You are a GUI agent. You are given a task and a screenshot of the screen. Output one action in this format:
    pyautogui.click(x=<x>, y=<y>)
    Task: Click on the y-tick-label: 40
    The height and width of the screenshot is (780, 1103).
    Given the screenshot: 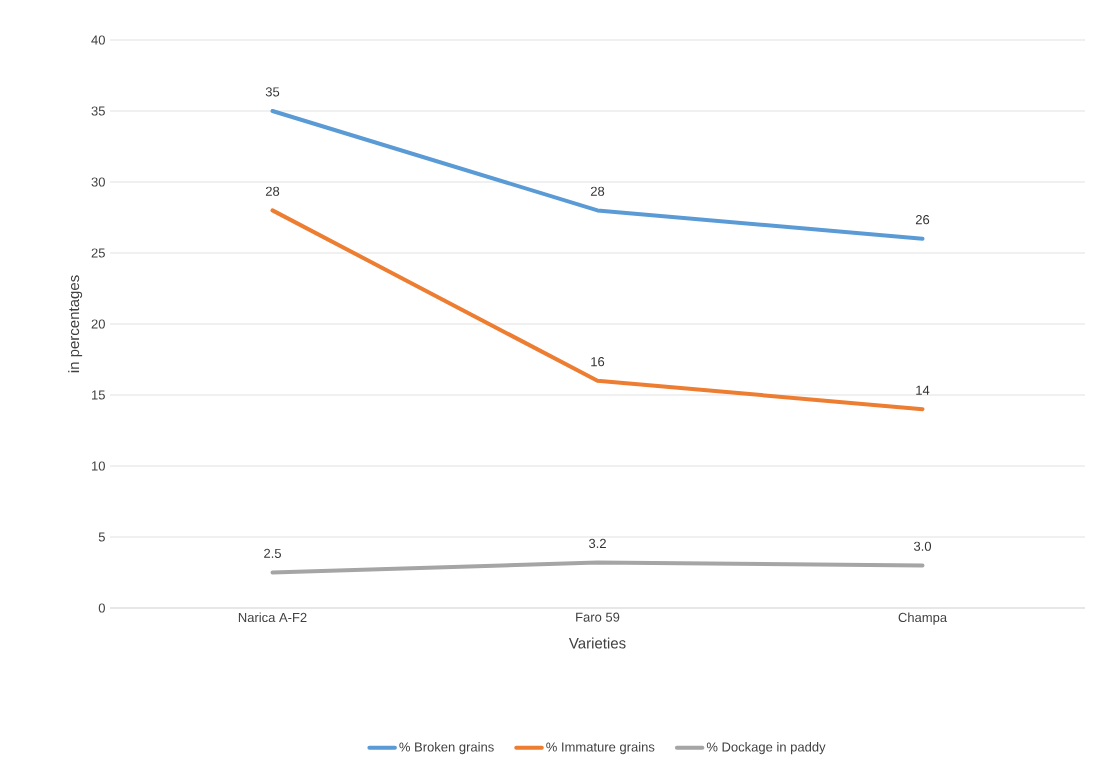 What is the action you would take?
    pyautogui.click(x=98, y=40)
    